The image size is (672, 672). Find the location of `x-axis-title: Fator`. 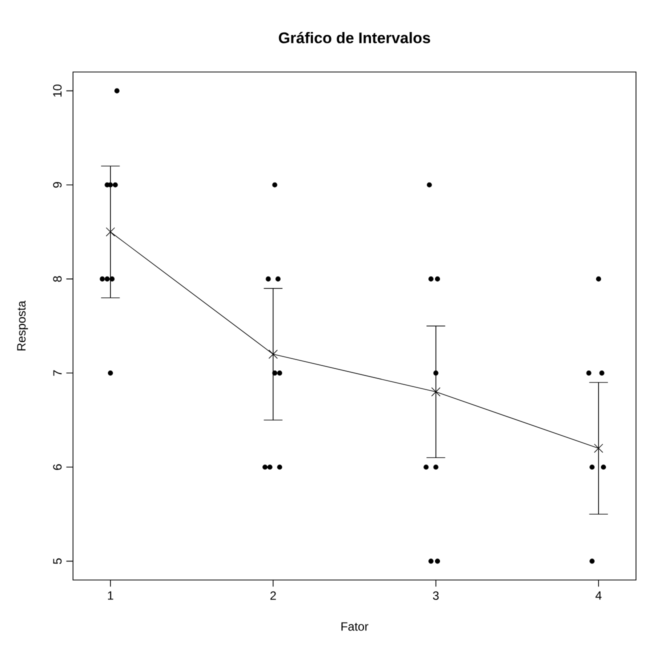

x-axis-title: Fator is located at coordinates (354, 626).